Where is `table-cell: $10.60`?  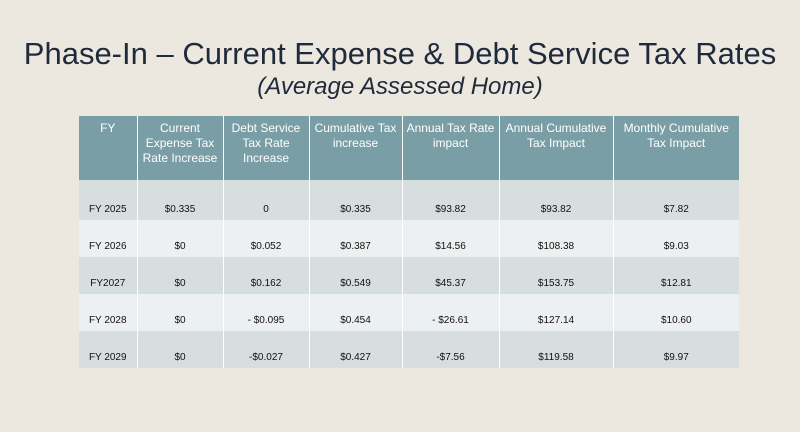 table-cell: $10.60 is located at coordinates (676, 312).